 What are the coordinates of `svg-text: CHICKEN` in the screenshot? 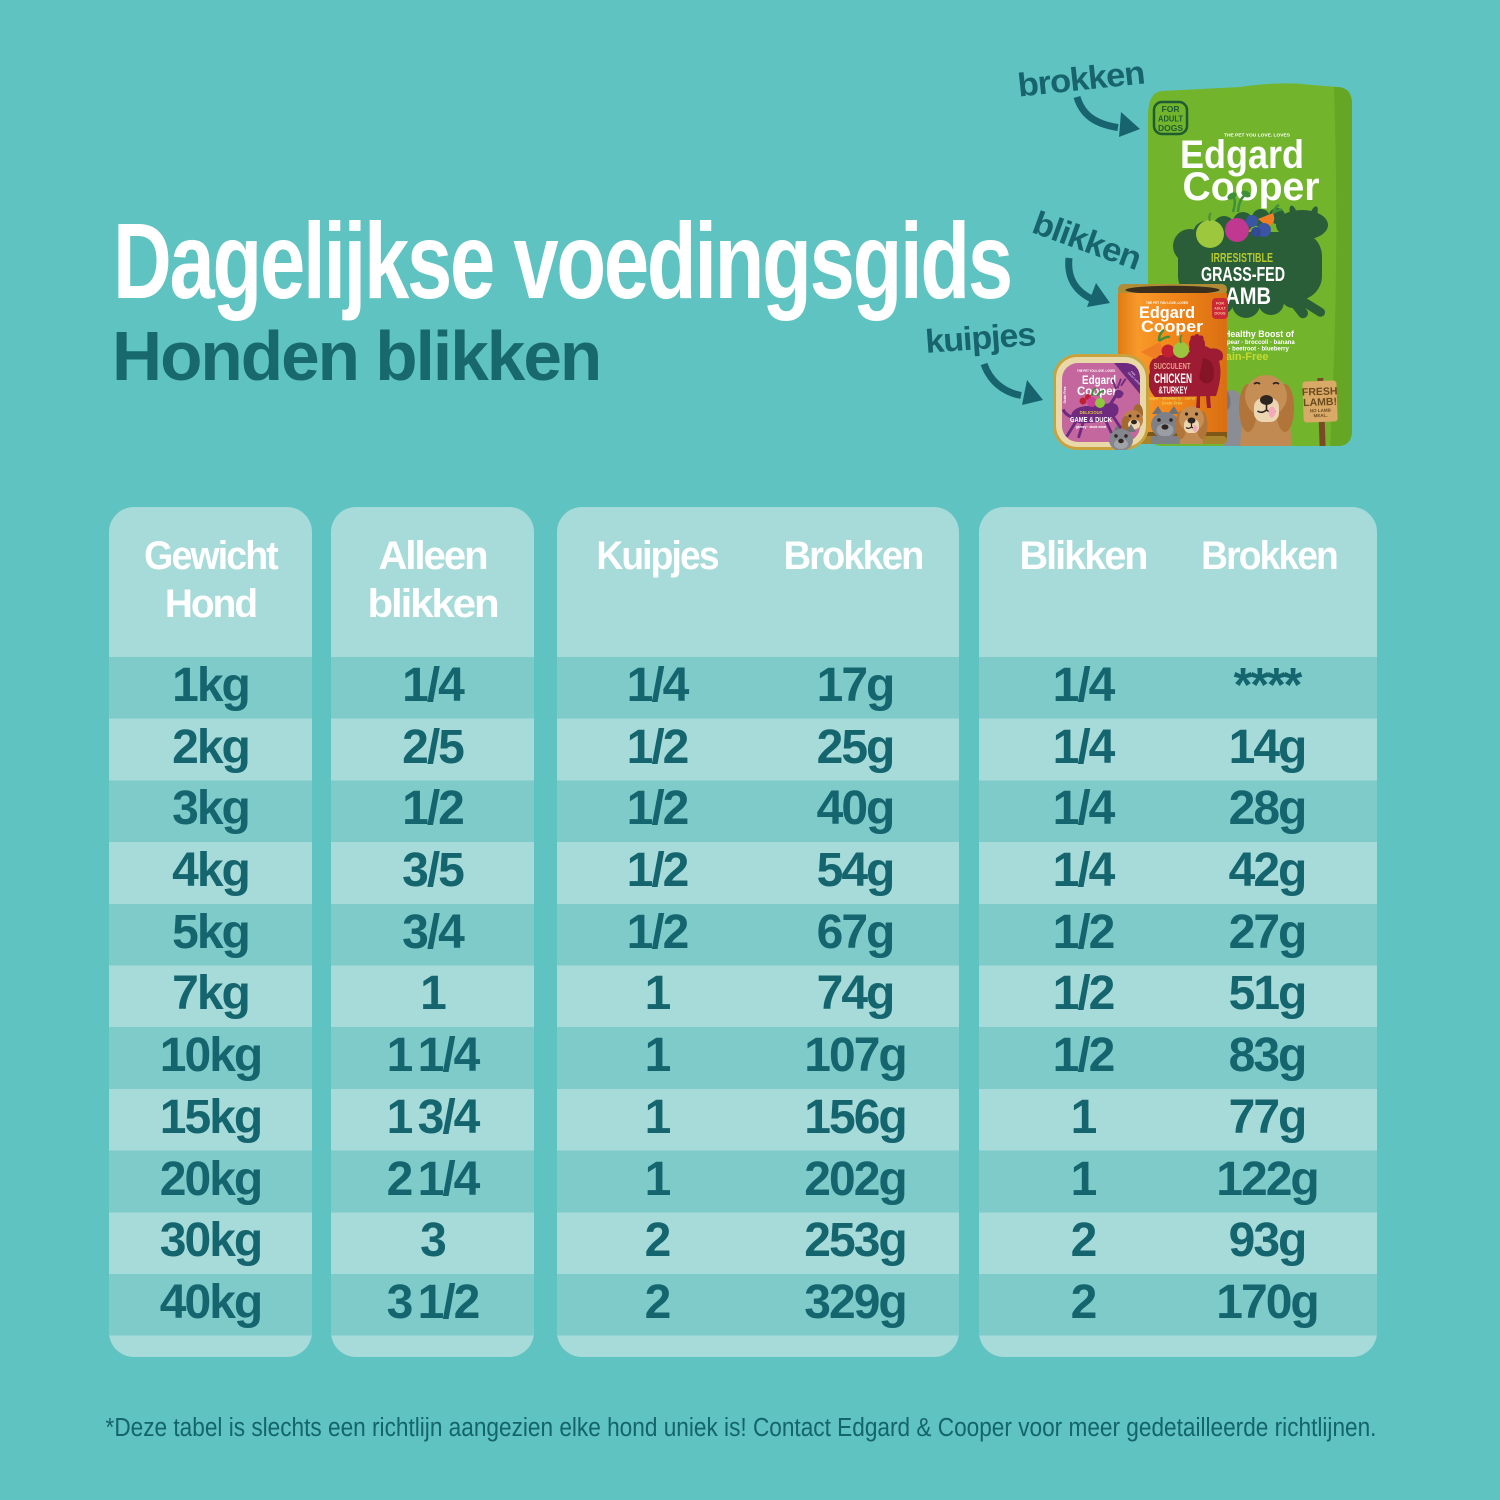 It's located at (1173, 378).